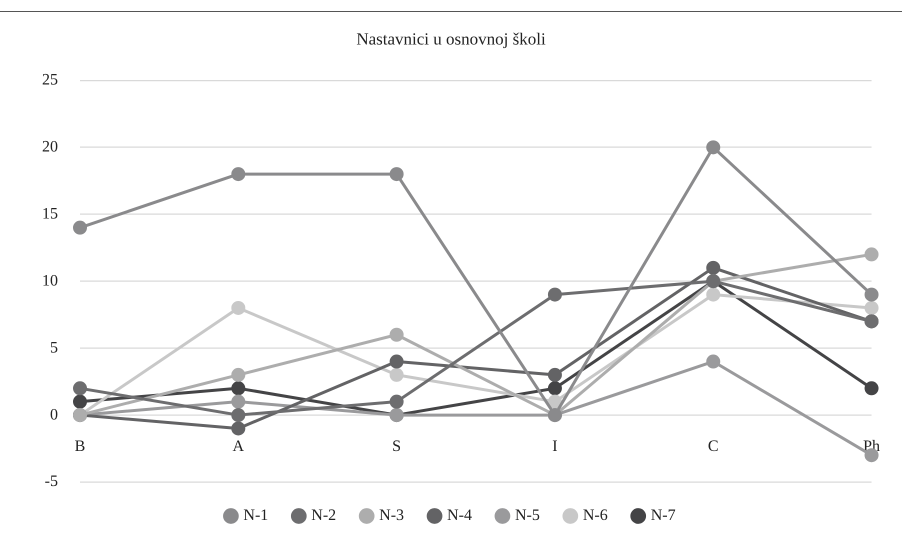  Describe the element at coordinates (713, 446) in the screenshot. I see `x-tick-label: C` at that location.